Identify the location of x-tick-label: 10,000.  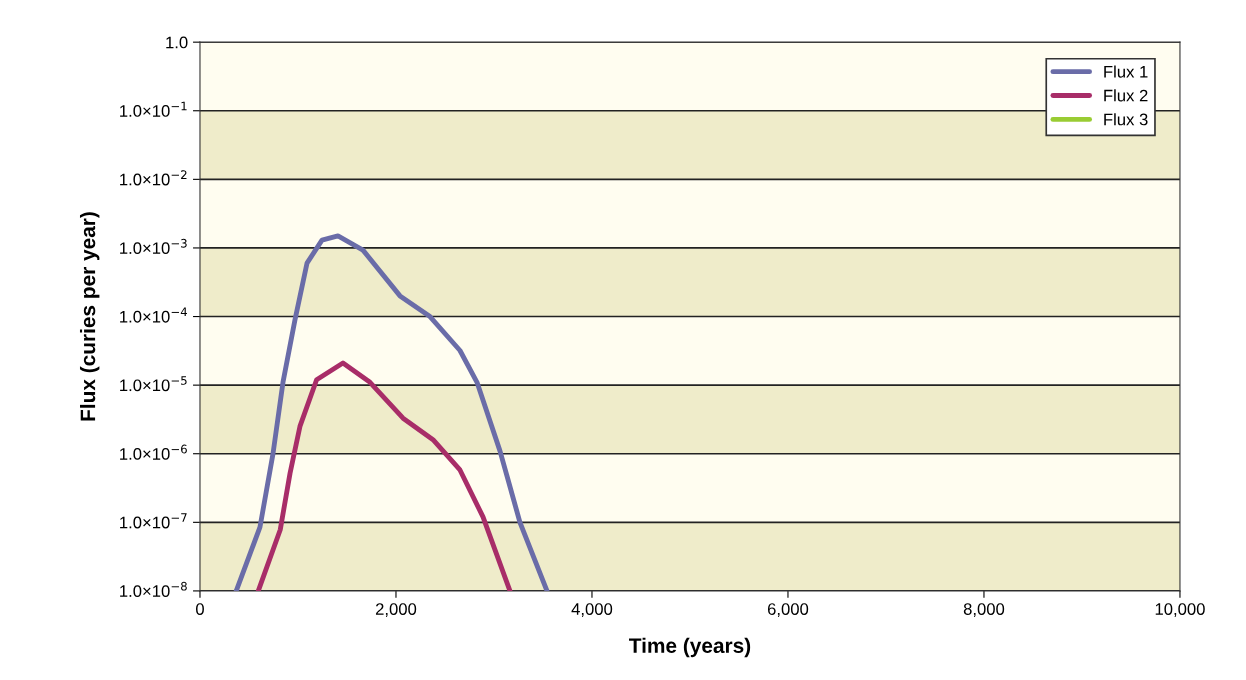
(1180, 610).